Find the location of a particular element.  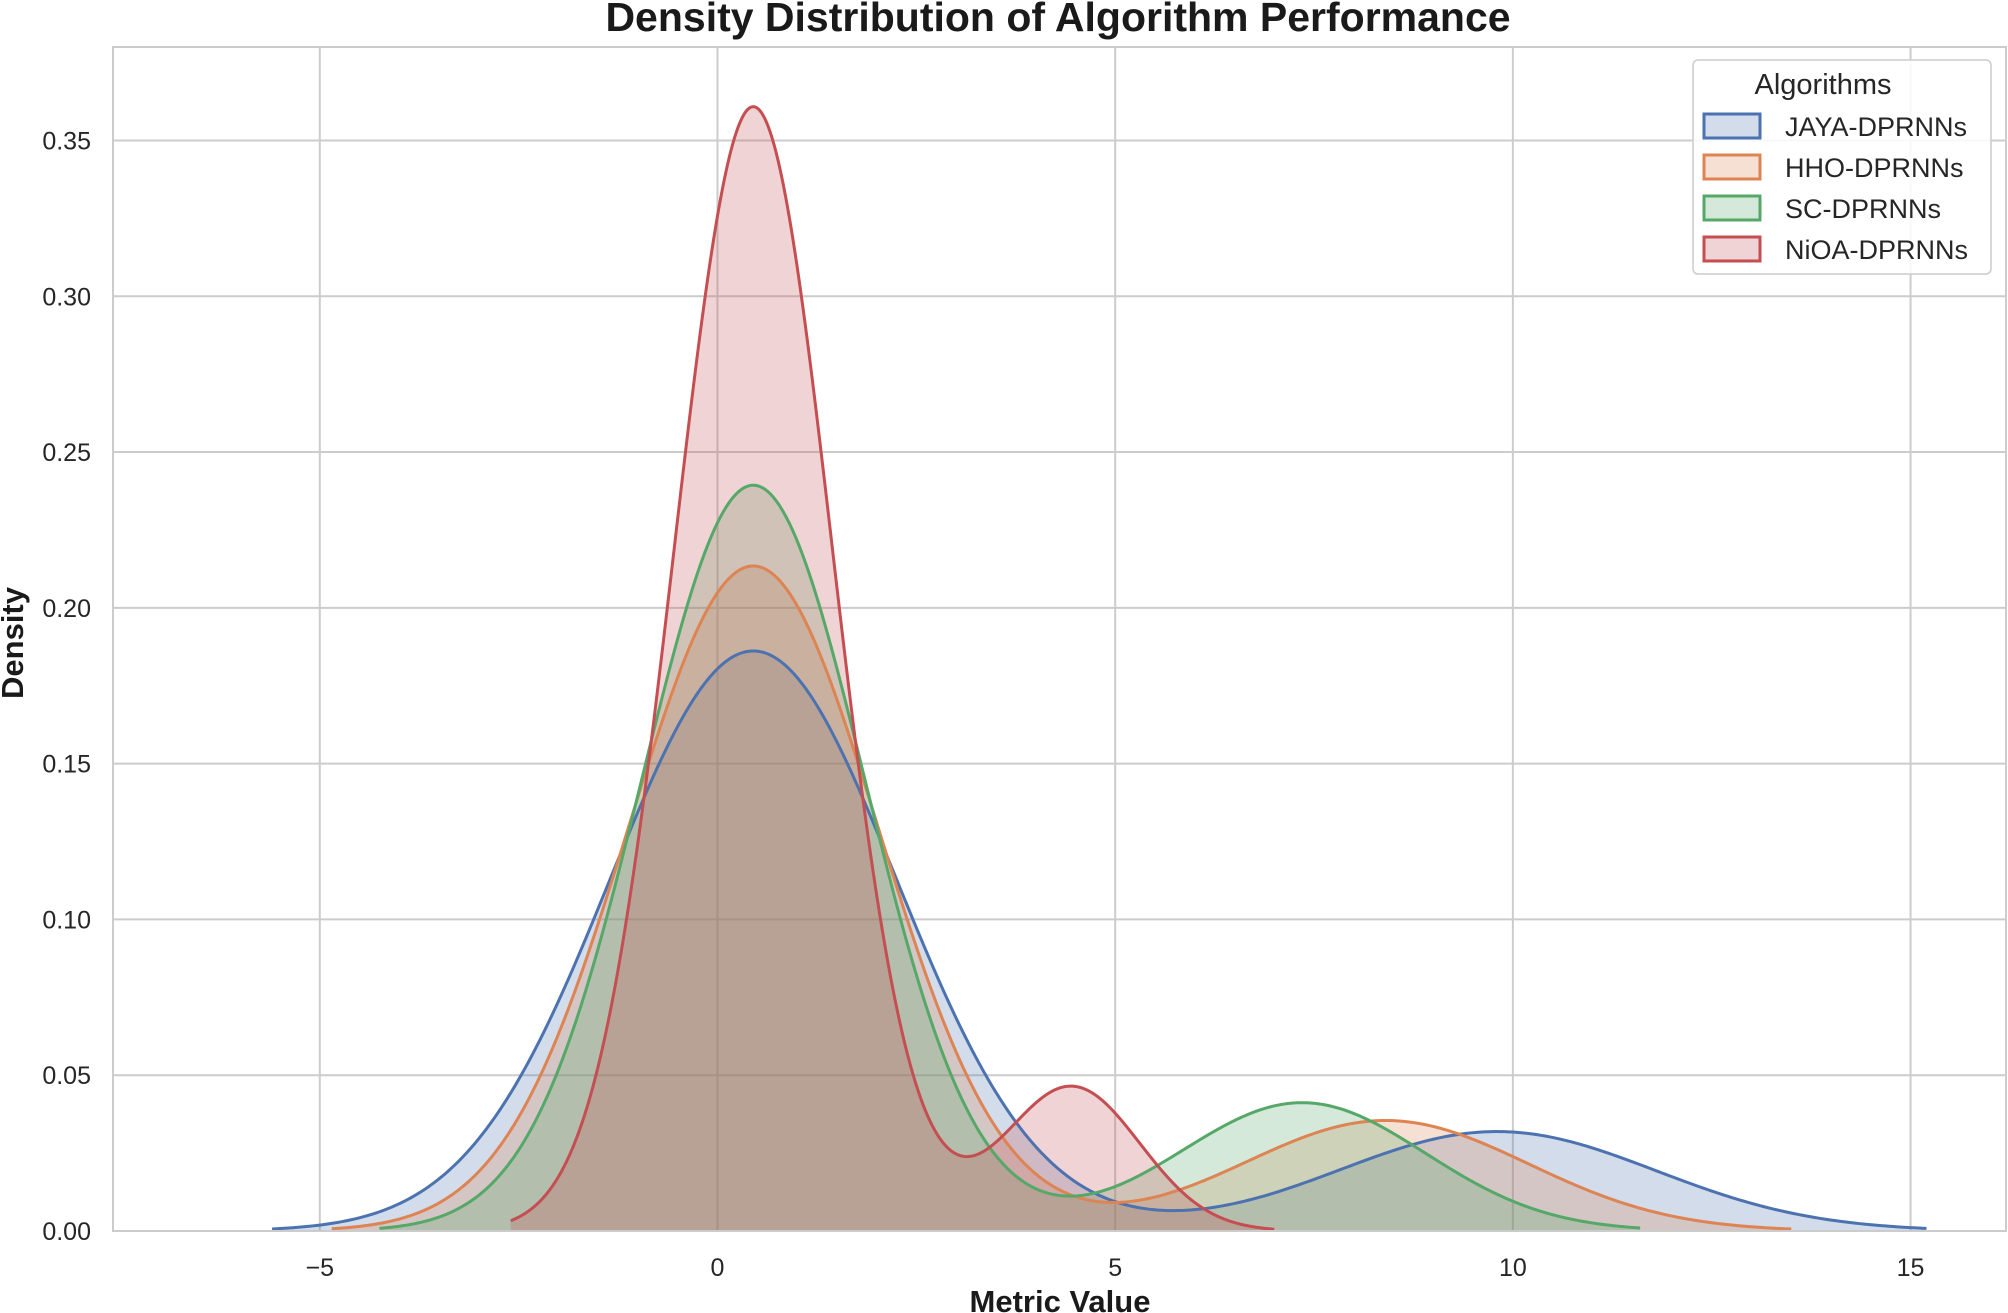

legend-swatch-sc-dprnns is located at coordinates (1732, 208).